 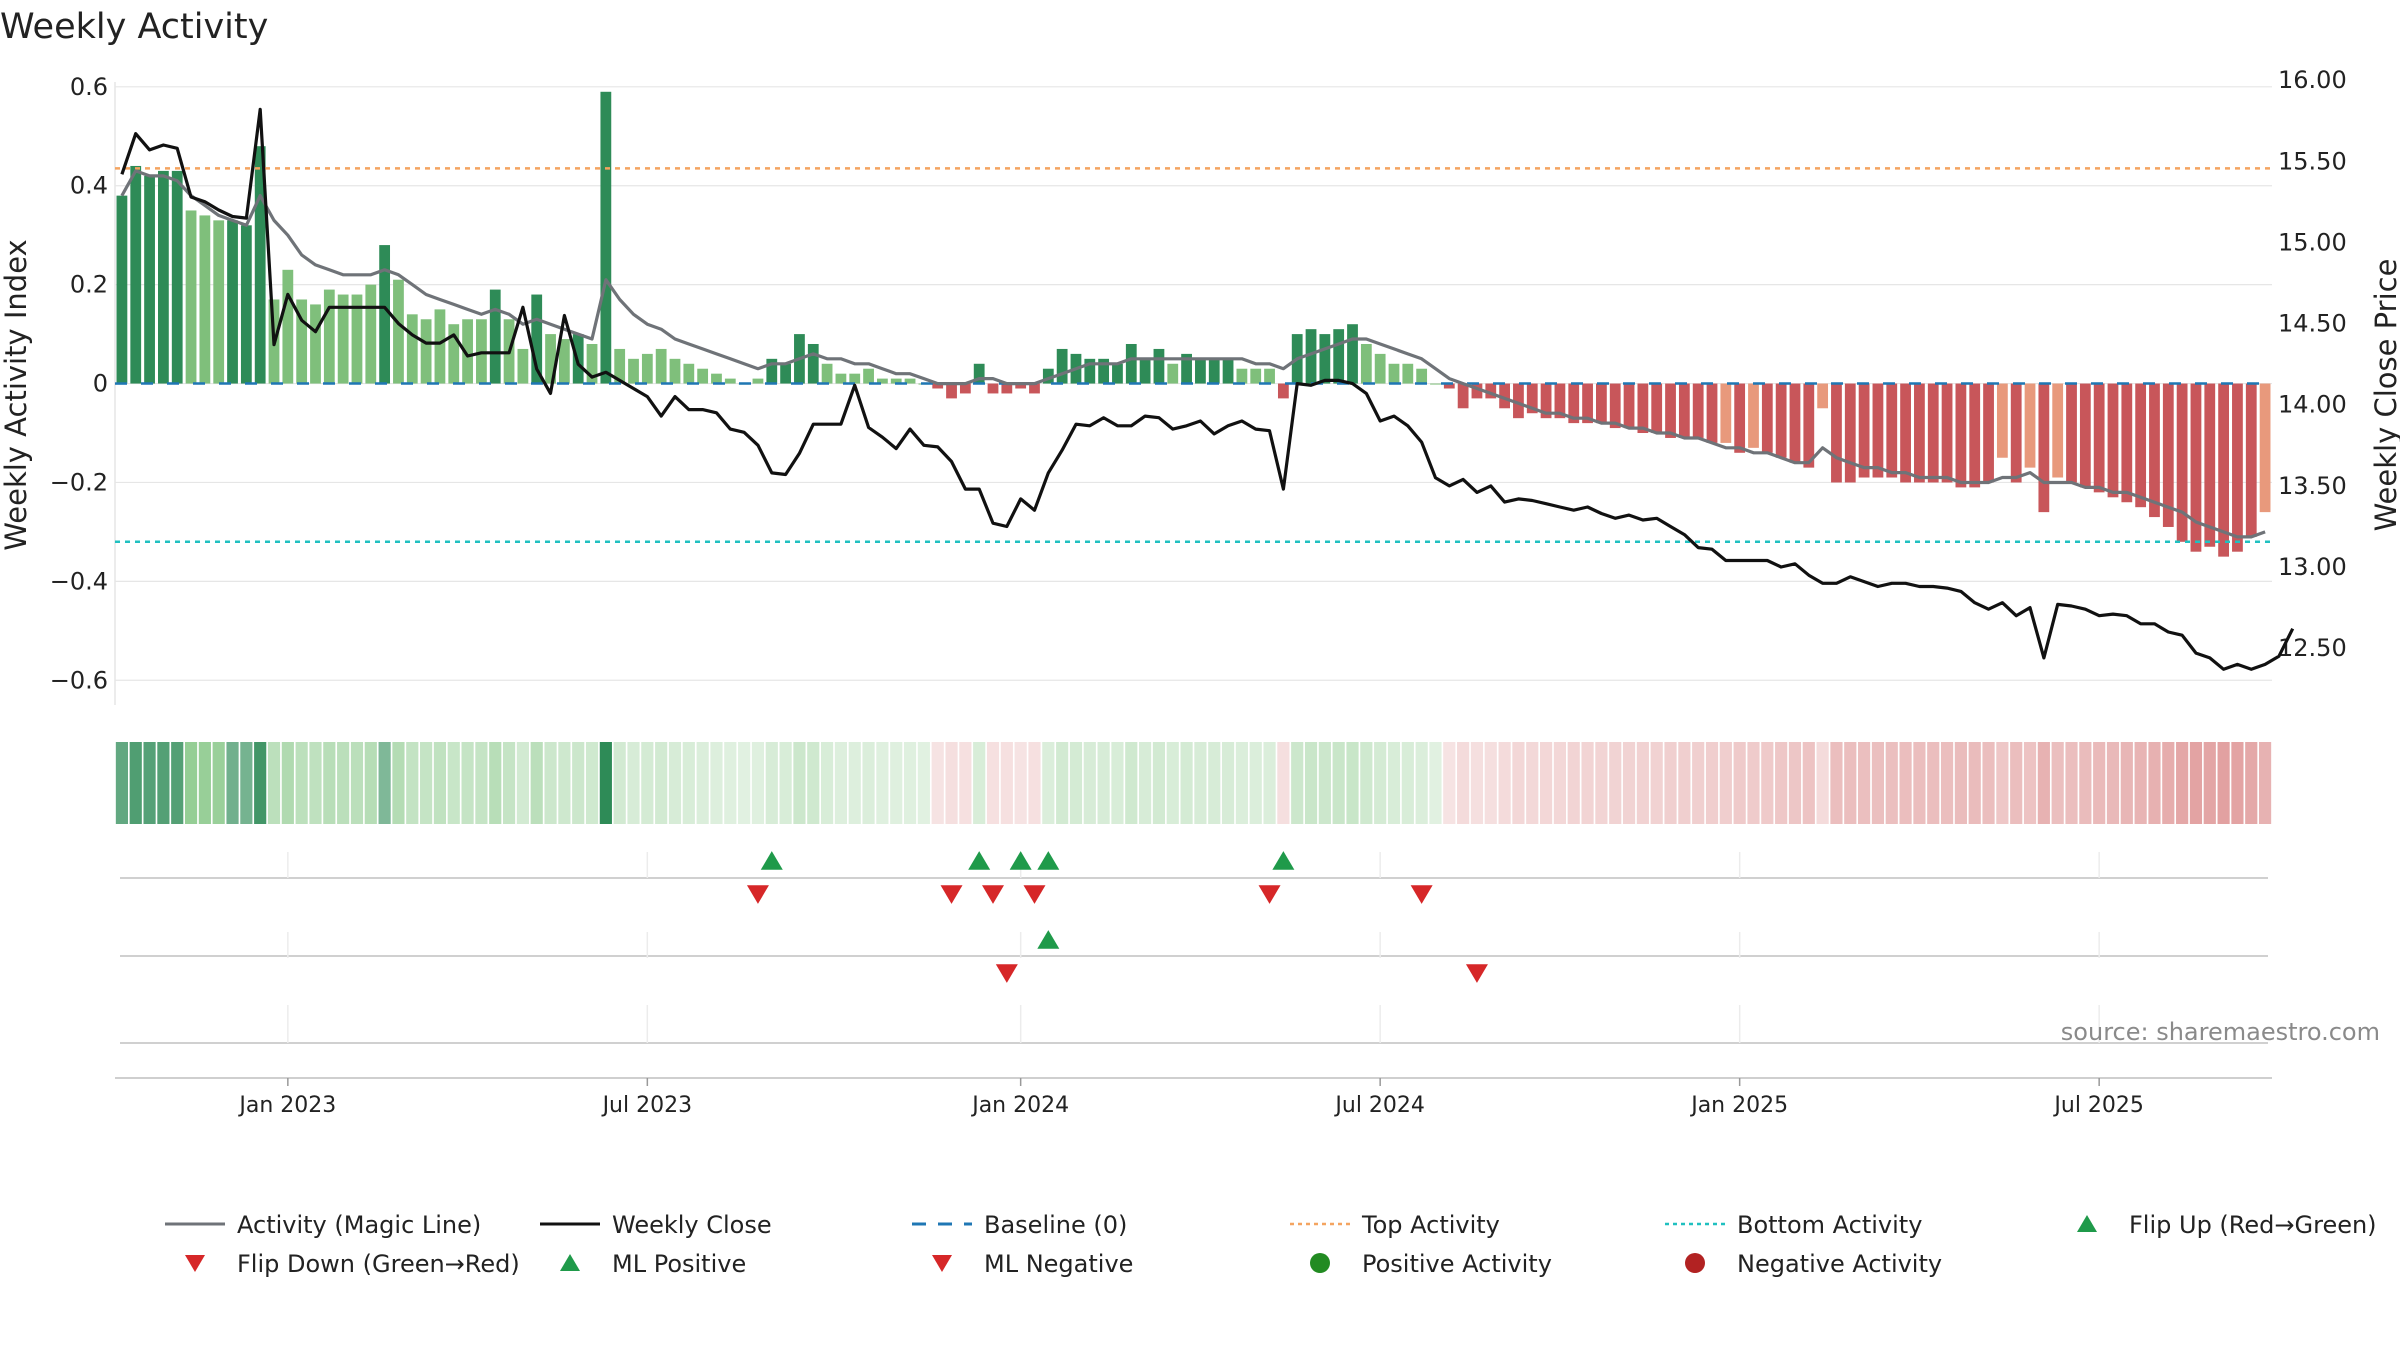 What do you see at coordinates (771, 860) in the screenshot?
I see `flip-up-marker` at bounding box center [771, 860].